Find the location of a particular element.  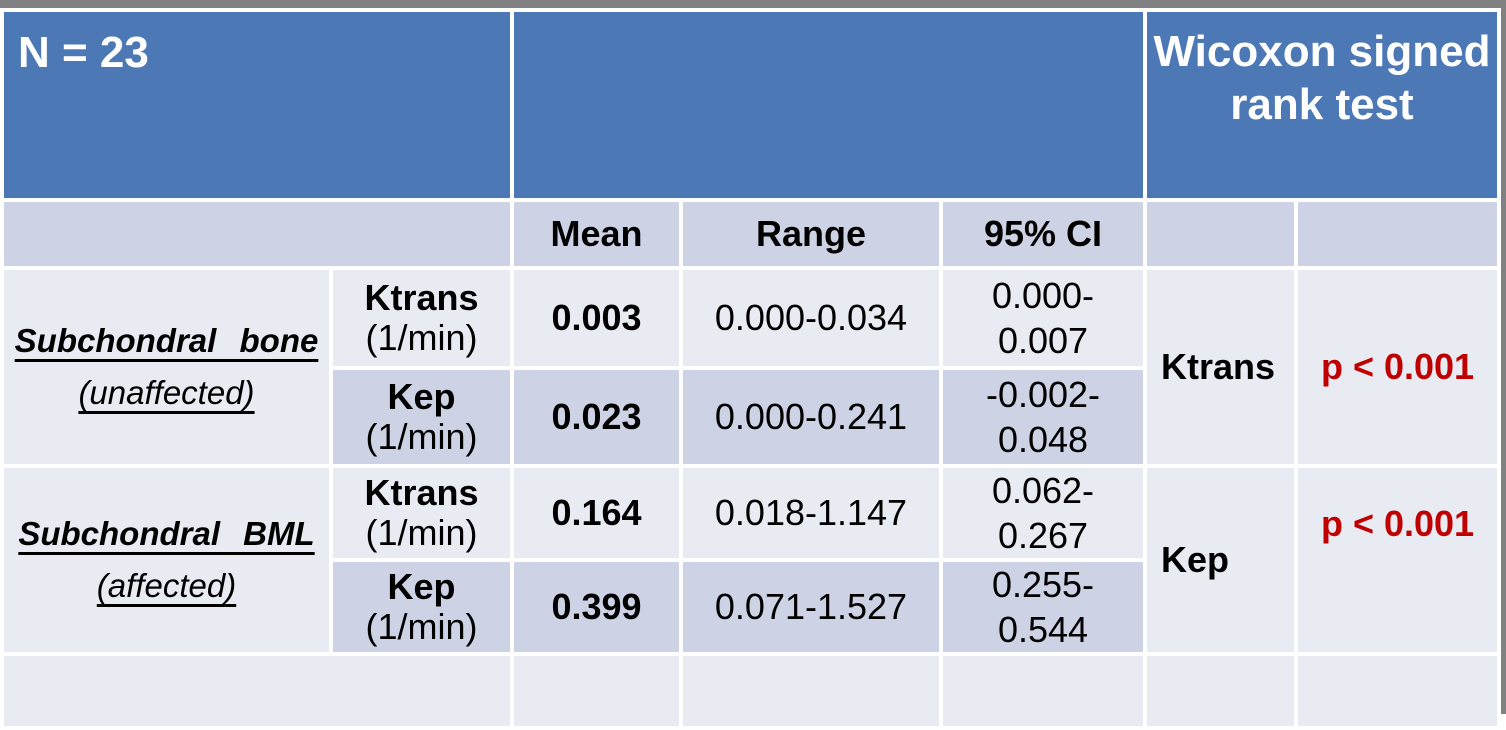

mean-value: 0.003 is located at coordinates (596, 318).